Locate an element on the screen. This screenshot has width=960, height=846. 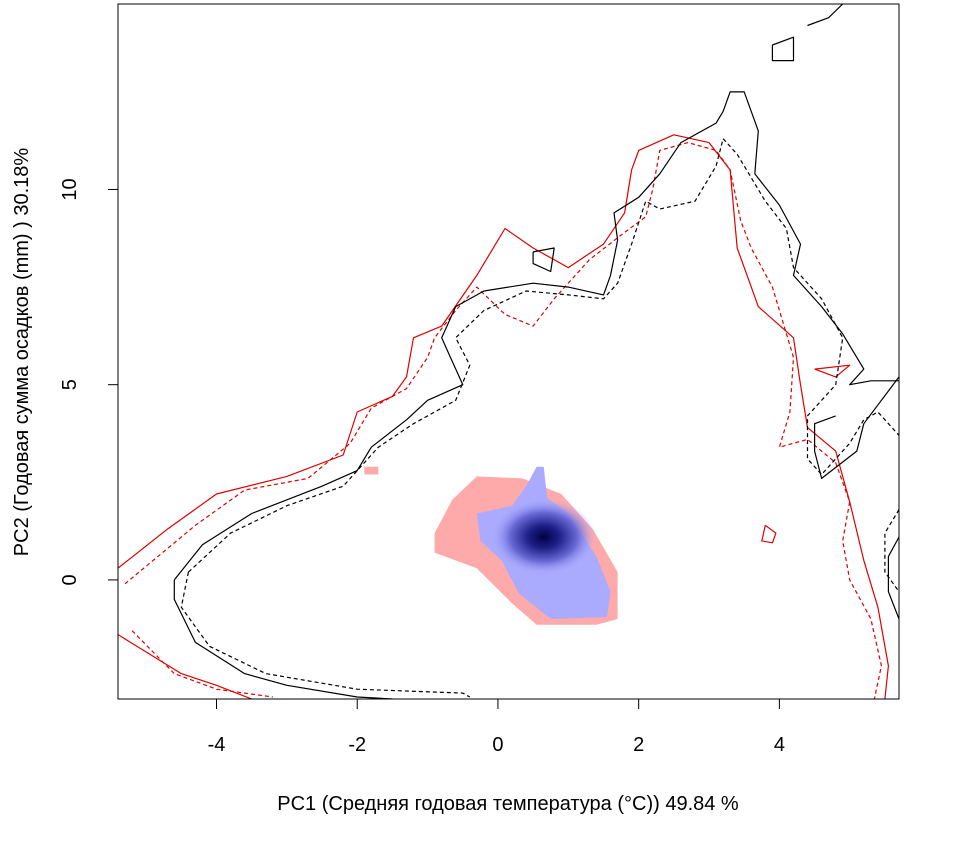
y-axis-title: PC2 (Годовая сумма осадков (mm) ) 30.18% is located at coordinates (22, 352).